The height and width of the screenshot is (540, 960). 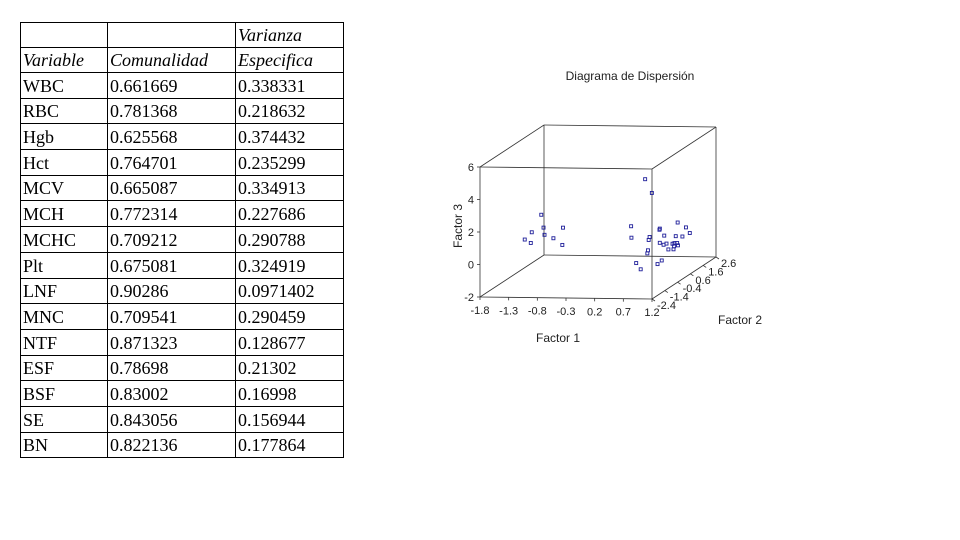 I want to click on table-cell: 0.843056, so click(x=171, y=419).